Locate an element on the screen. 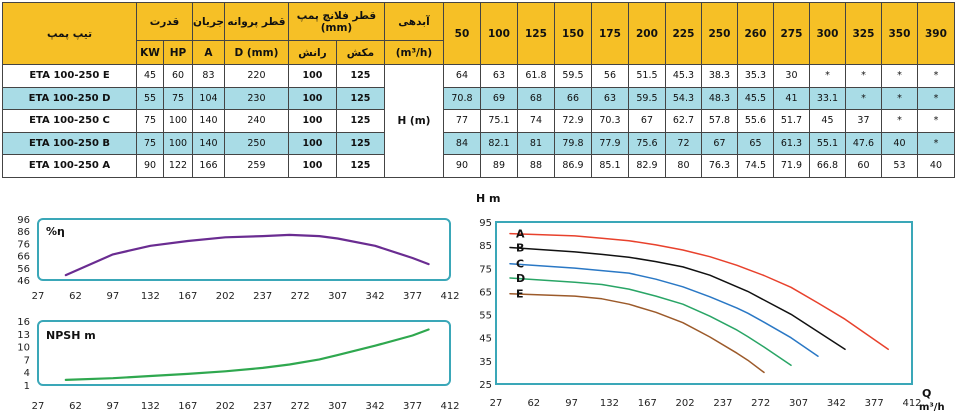 This screenshot has width=961, height=420. head-value-cell: 61.8 is located at coordinates (535, 76).